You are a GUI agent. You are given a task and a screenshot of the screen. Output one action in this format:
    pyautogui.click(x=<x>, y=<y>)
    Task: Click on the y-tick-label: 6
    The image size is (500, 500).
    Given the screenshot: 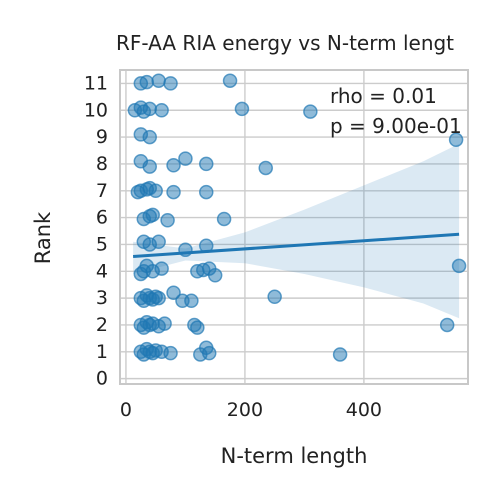 What is the action you would take?
    pyautogui.click(x=102, y=218)
    